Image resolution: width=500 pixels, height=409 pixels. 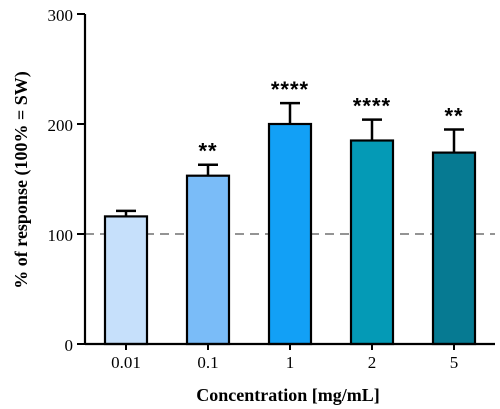 What do you see at coordinates (372, 106) in the screenshot?
I see `significance-2: ****` at bounding box center [372, 106].